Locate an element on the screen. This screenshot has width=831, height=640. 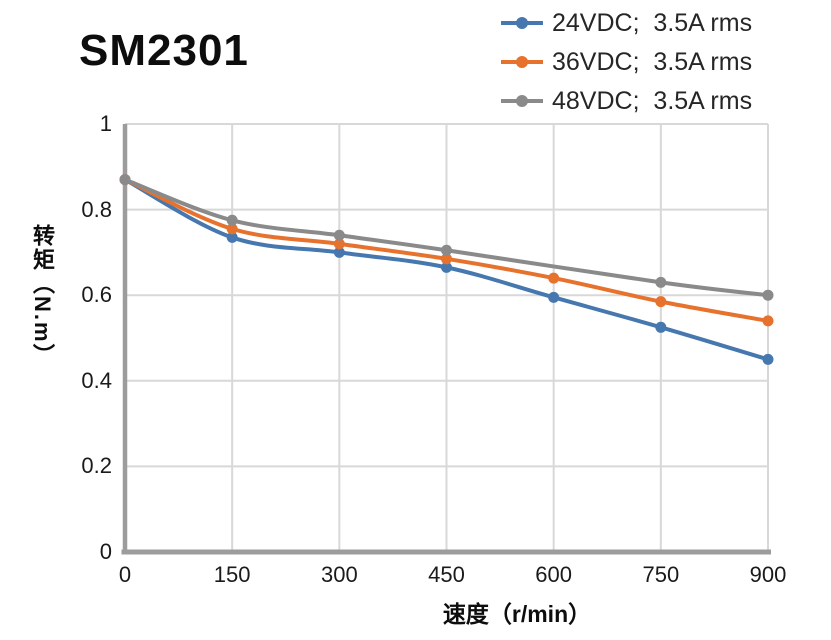
y-tick-label: 0.2 is located at coordinates (96, 466).